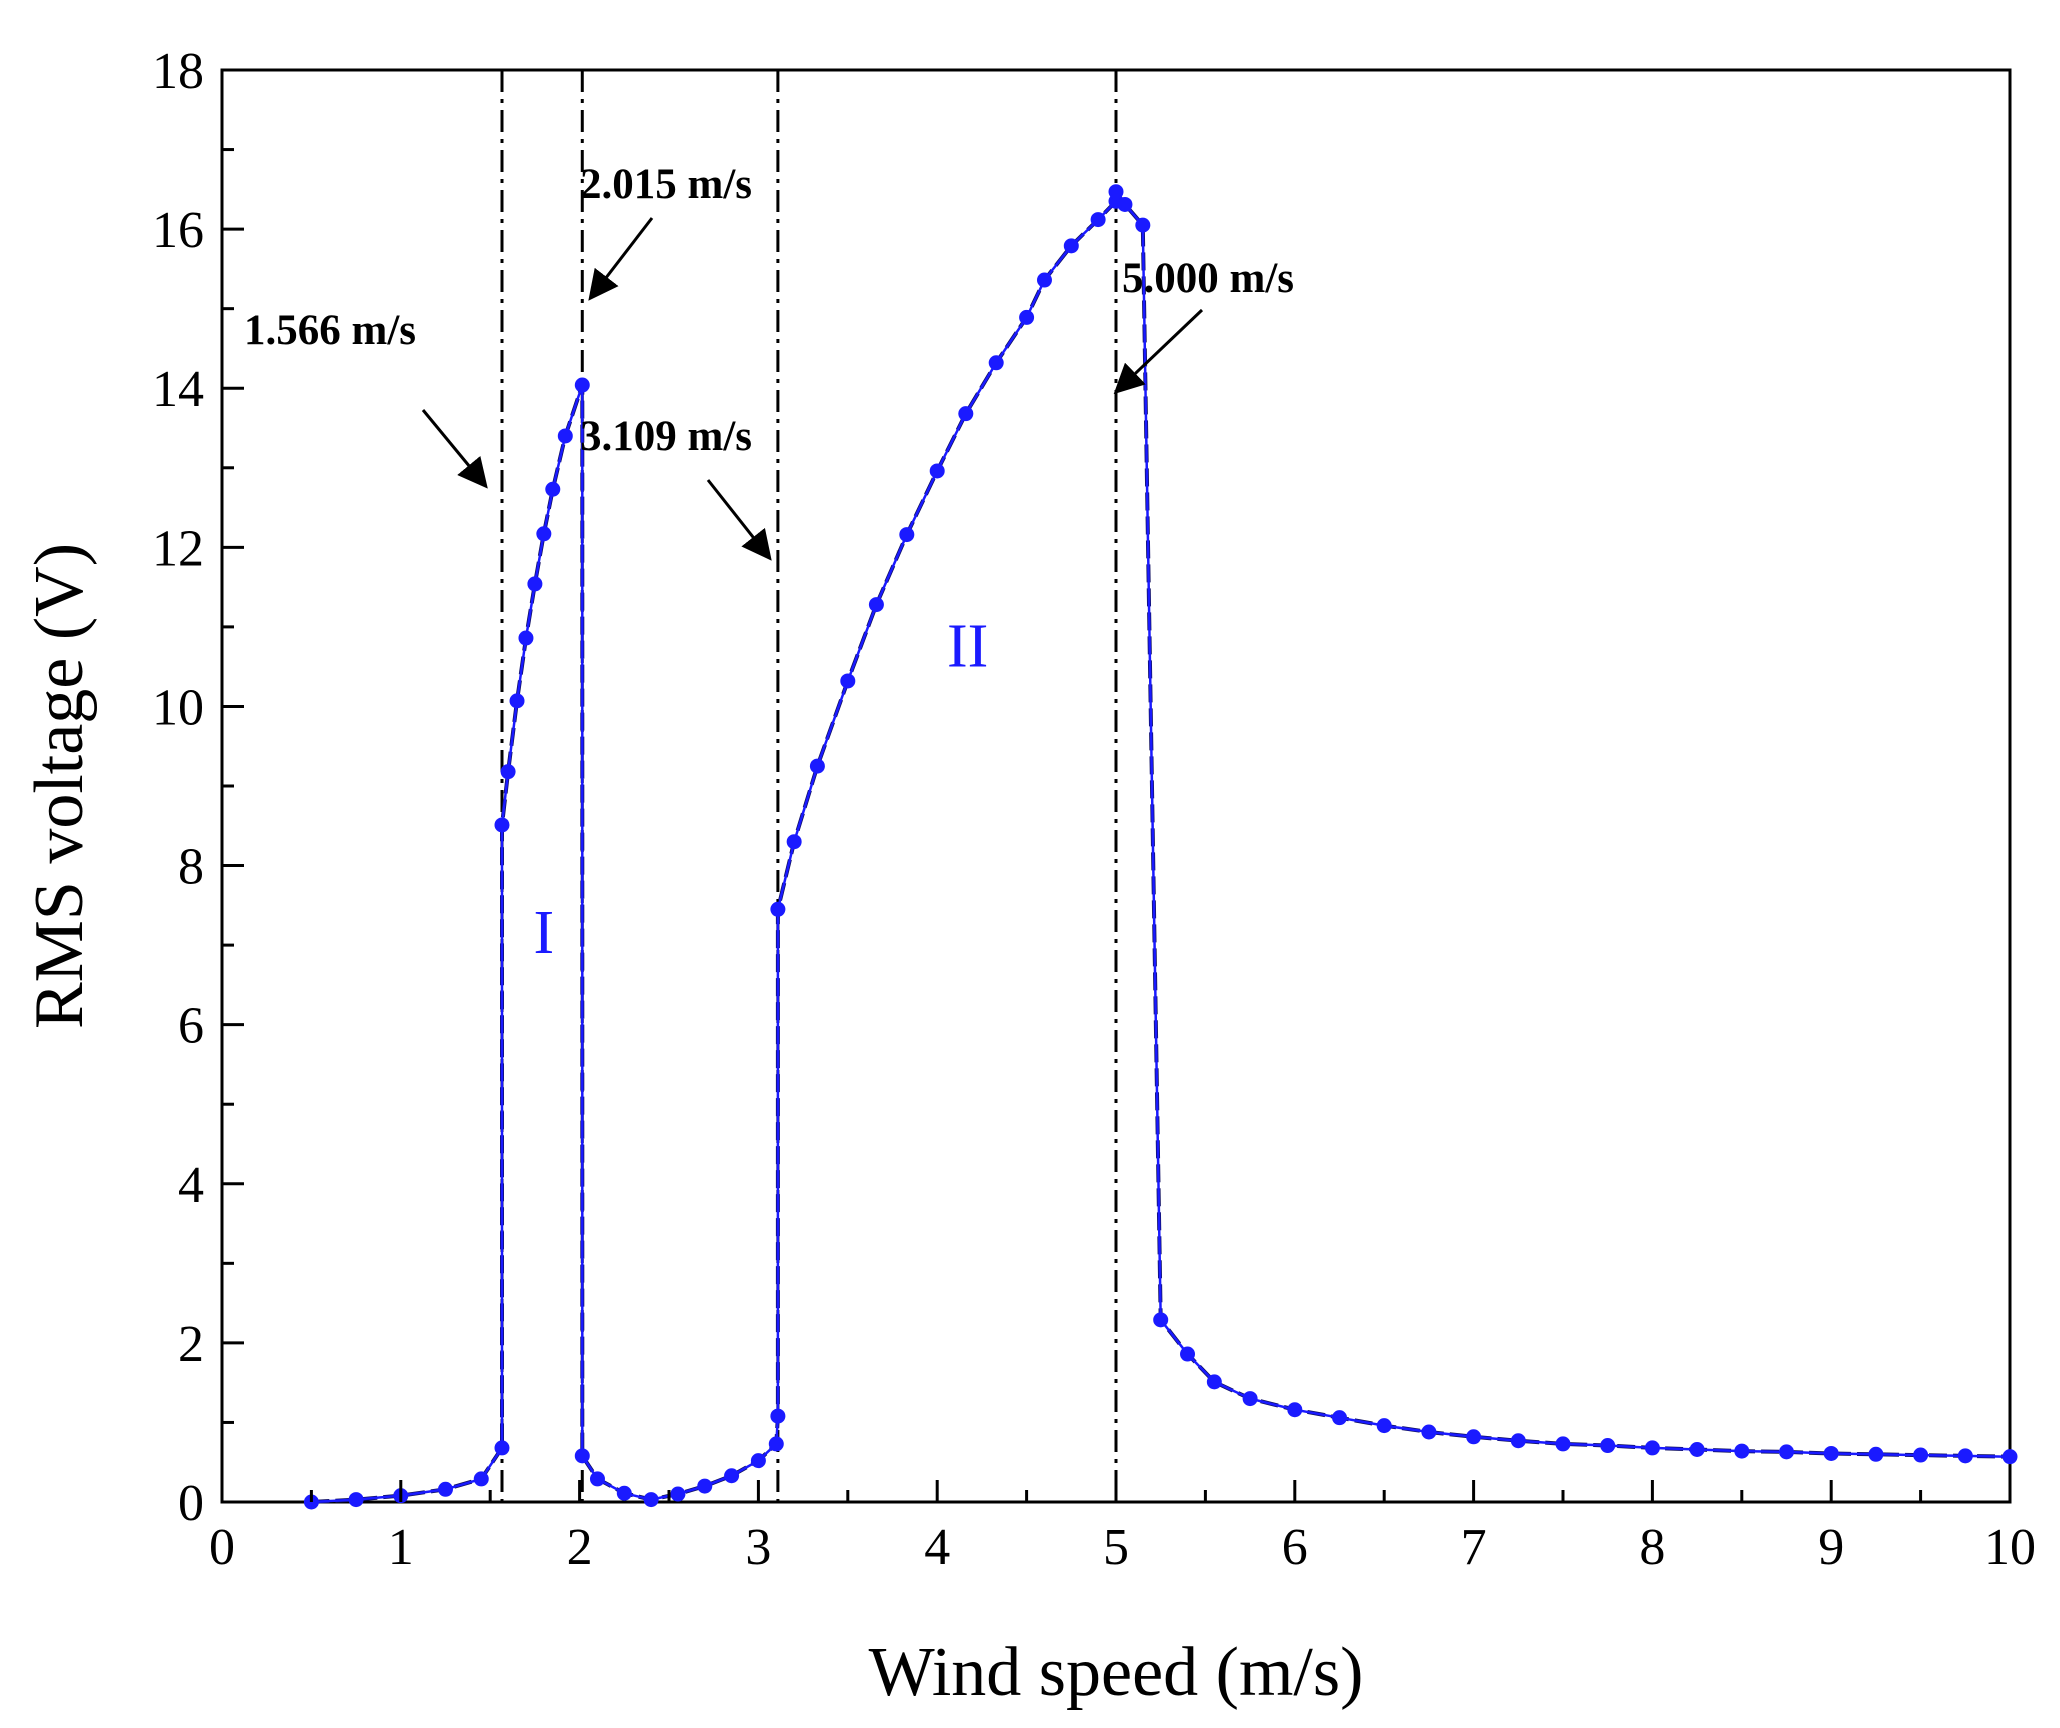  Describe the element at coordinates (191, 1503) in the screenshot. I see `y-tick-label: 0` at that location.